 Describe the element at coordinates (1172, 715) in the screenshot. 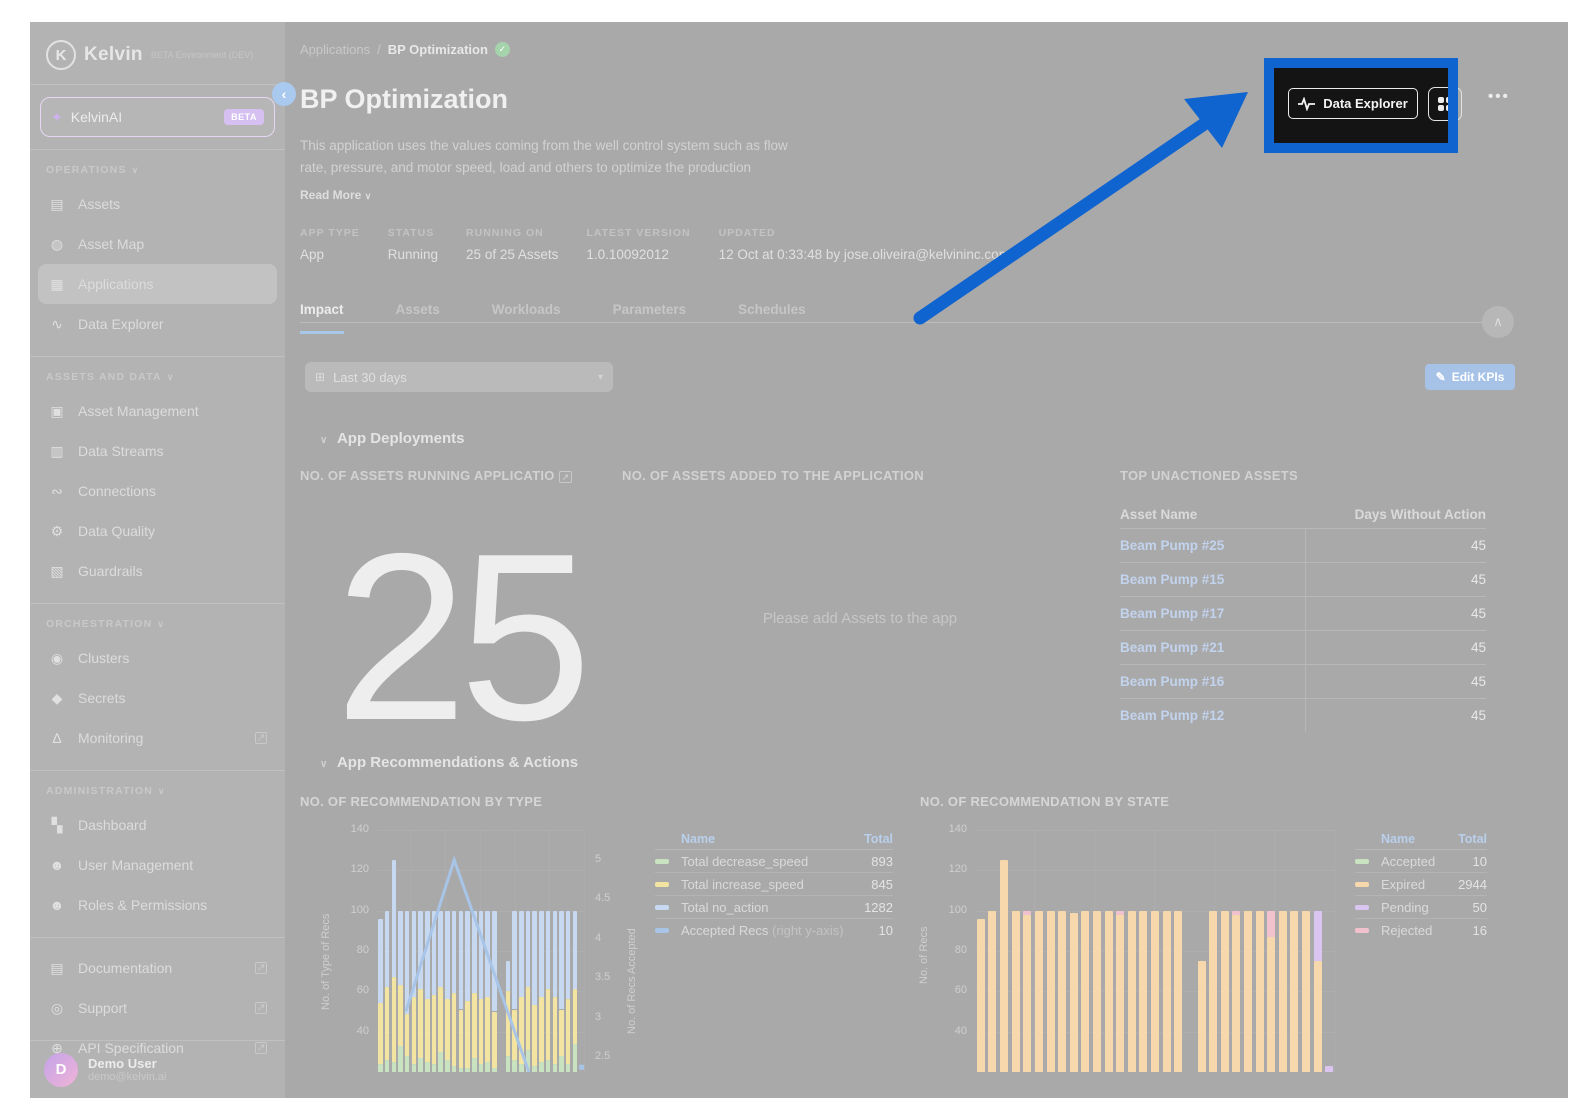

I see `asset-link: Beam Pump #12` at that location.